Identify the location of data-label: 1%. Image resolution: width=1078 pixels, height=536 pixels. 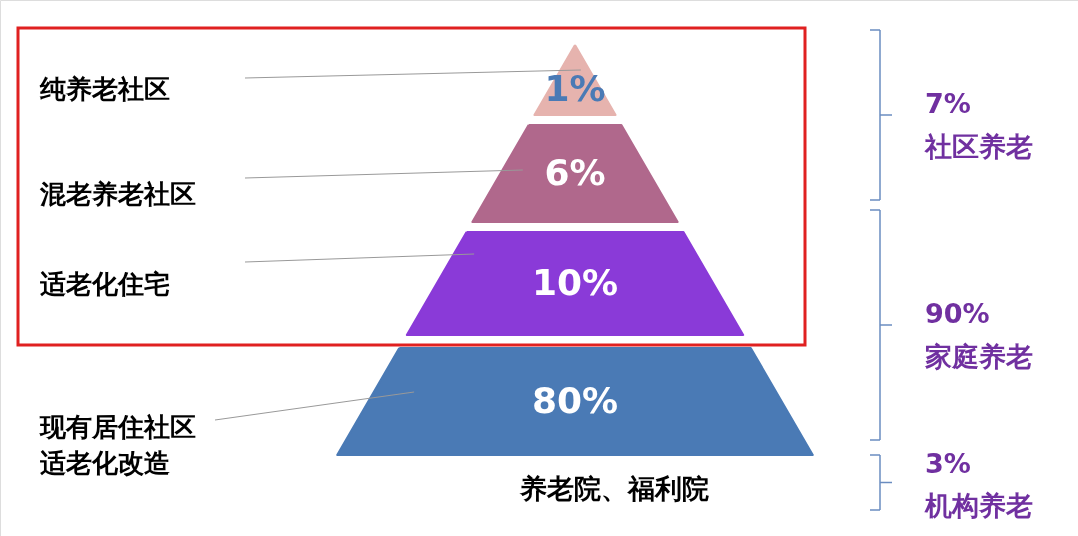
(575, 88).